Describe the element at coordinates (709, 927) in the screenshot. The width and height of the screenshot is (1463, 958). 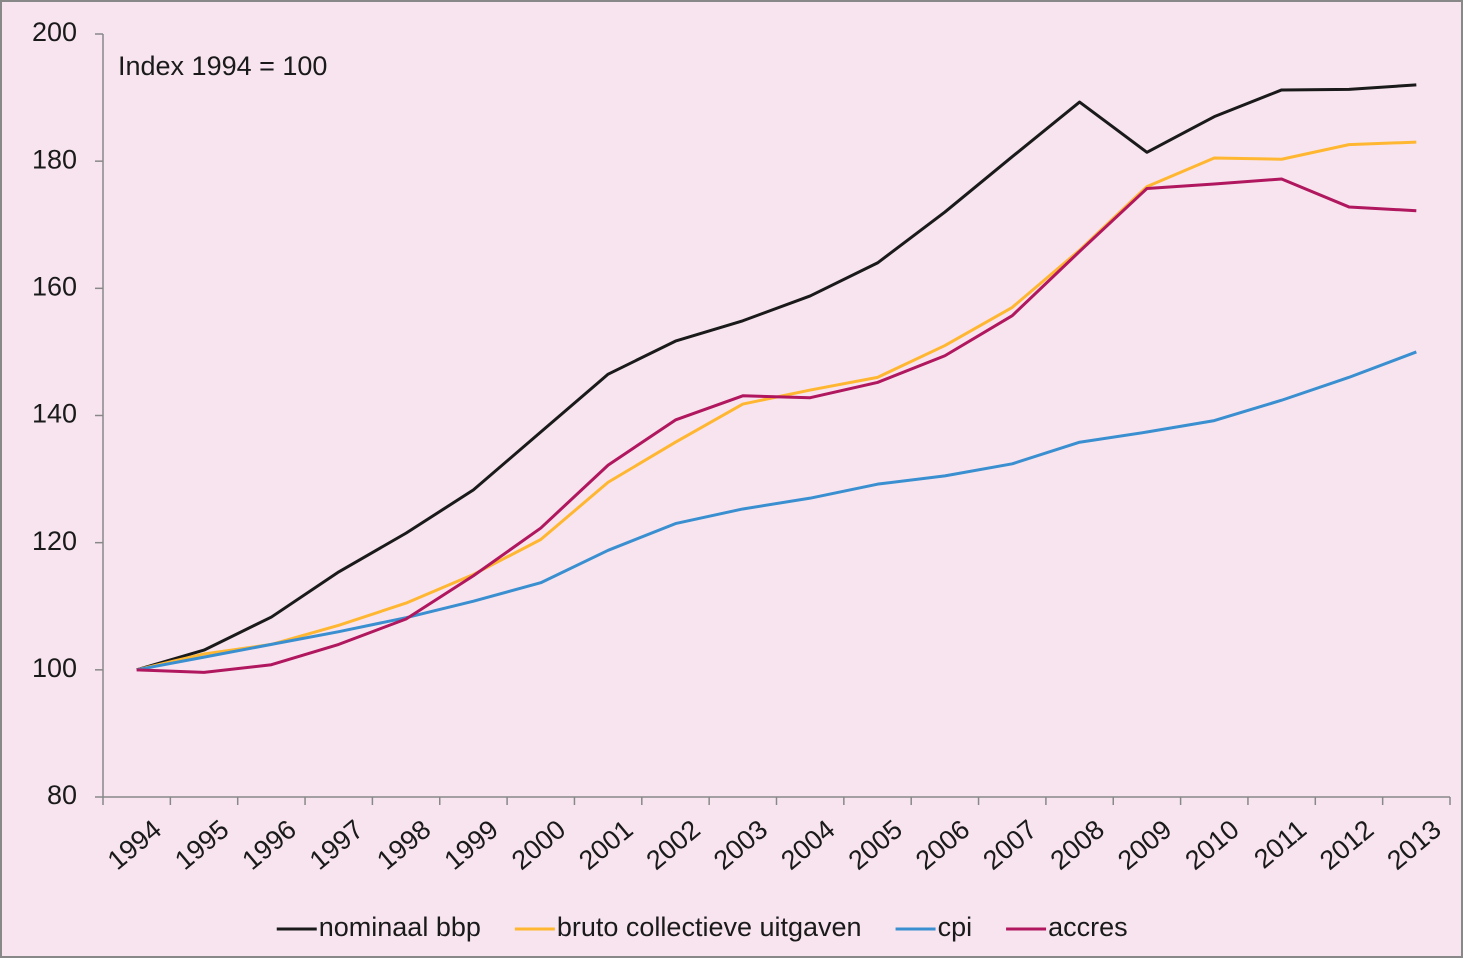
I see `legend-label: bruto collectieve uitgaven` at that location.